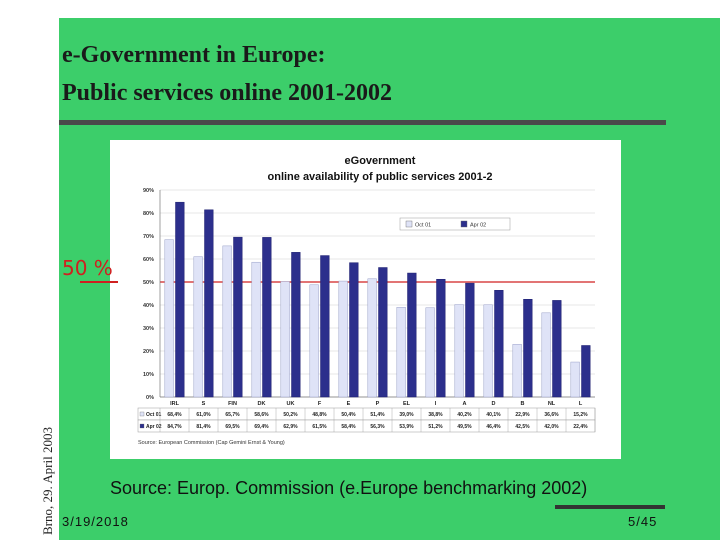  I want to click on data-label: 61,0%, so click(203, 415).